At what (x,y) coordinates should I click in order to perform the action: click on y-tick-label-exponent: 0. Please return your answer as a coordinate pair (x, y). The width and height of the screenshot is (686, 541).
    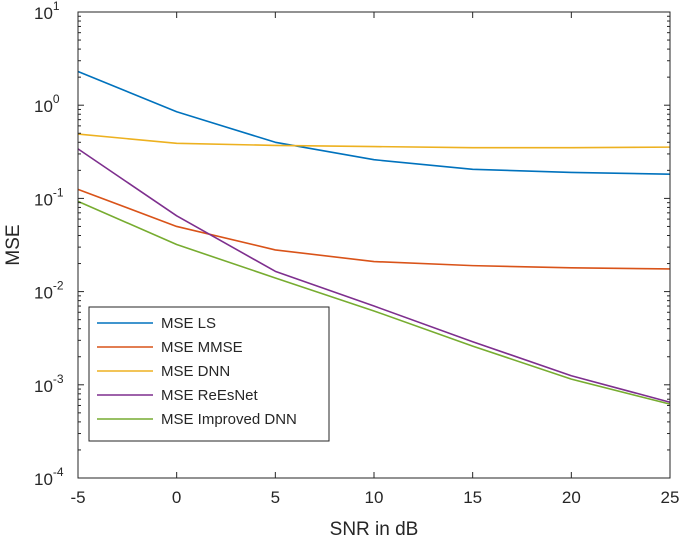
    Looking at the image, I should click on (56, 99).